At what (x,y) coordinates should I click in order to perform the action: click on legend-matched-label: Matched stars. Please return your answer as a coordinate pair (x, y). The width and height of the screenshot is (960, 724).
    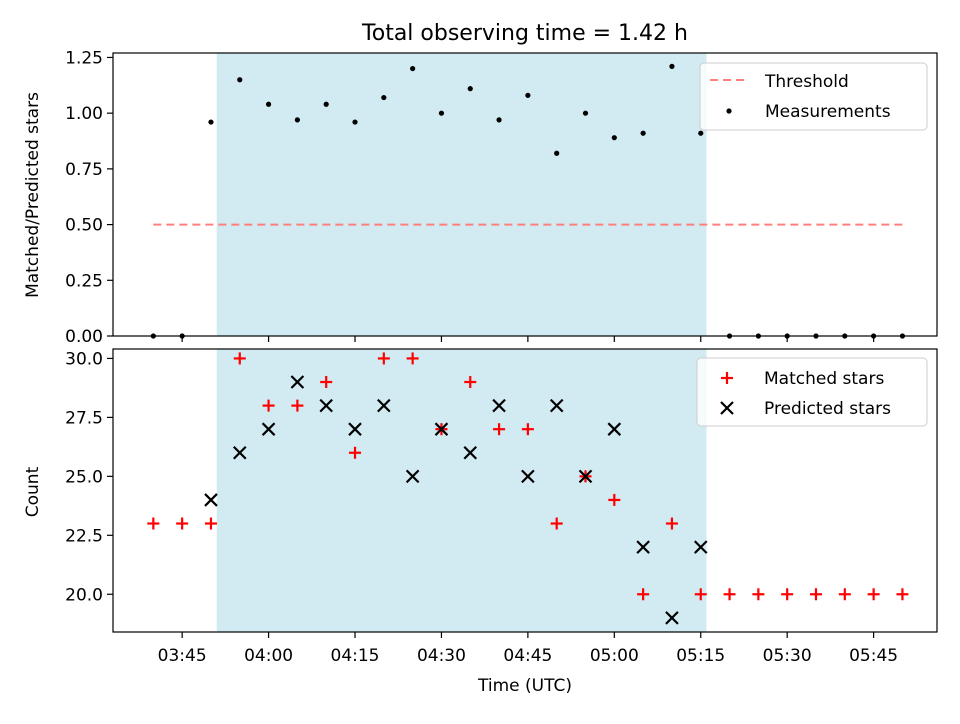
    Looking at the image, I should click on (824, 379).